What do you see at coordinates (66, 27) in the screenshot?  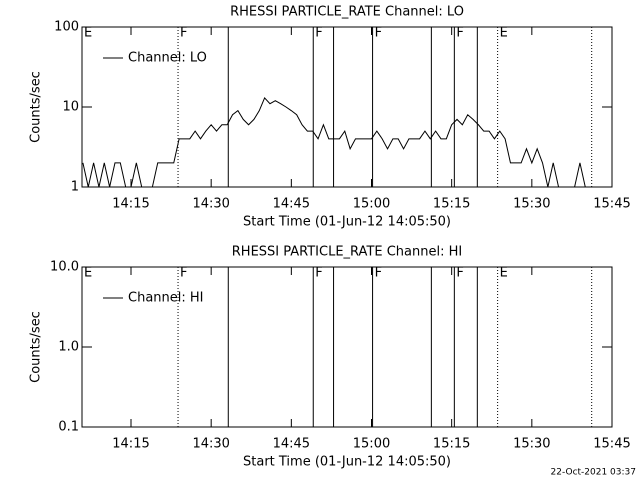 I see `y-tick-label: 100` at bounding box center [66, 27].